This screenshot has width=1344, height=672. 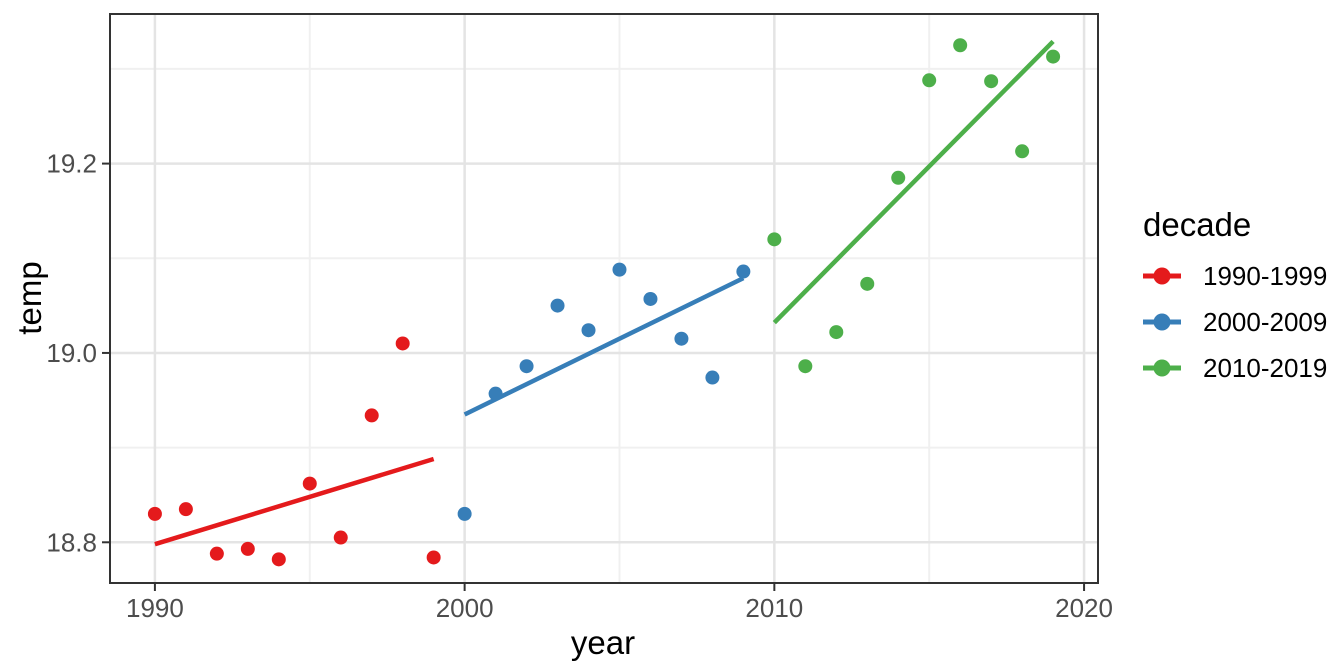 I want to click on x-tick-label: 1990, so click(x=155, y=608).